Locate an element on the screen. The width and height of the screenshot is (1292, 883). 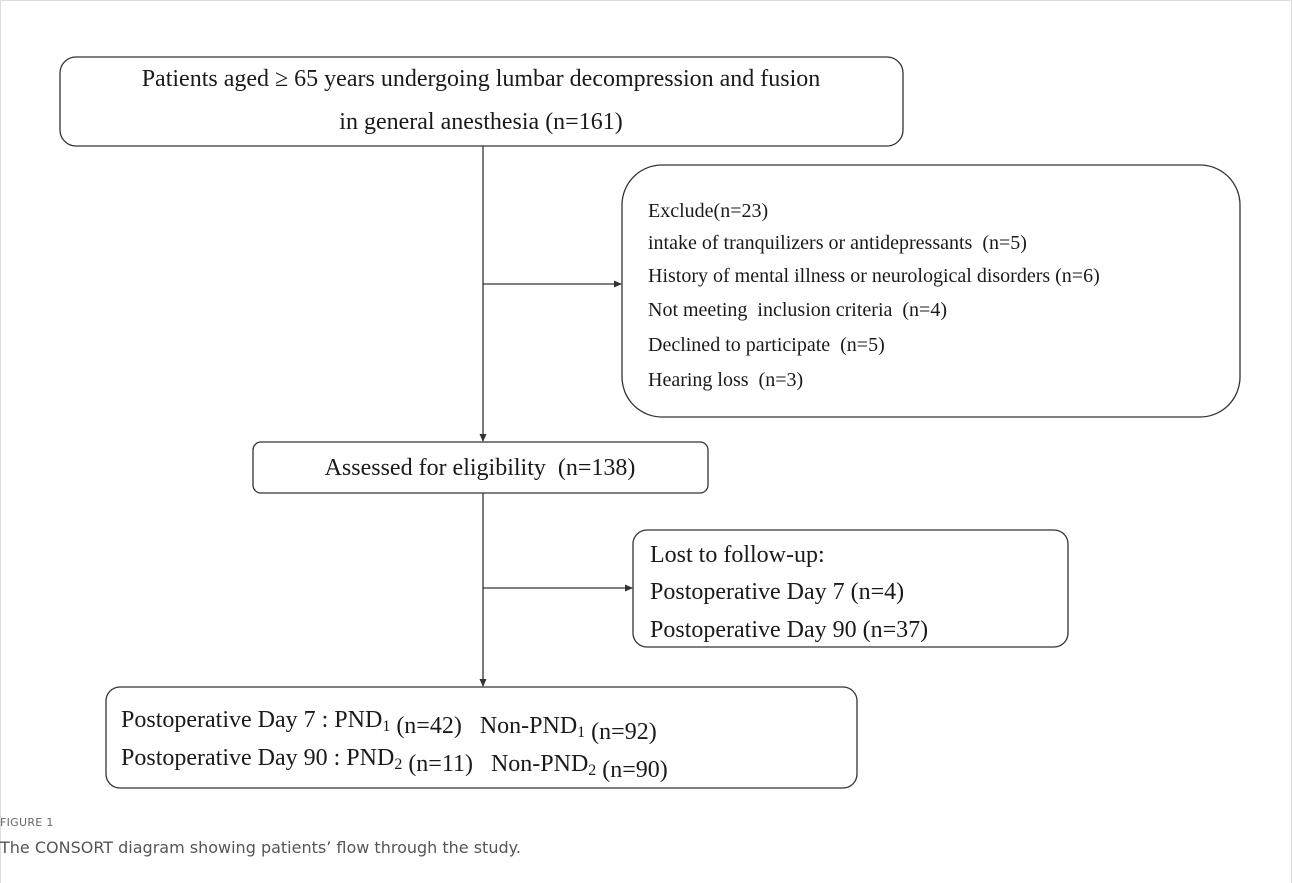
box-assessed is located at coordinates (480, 467).